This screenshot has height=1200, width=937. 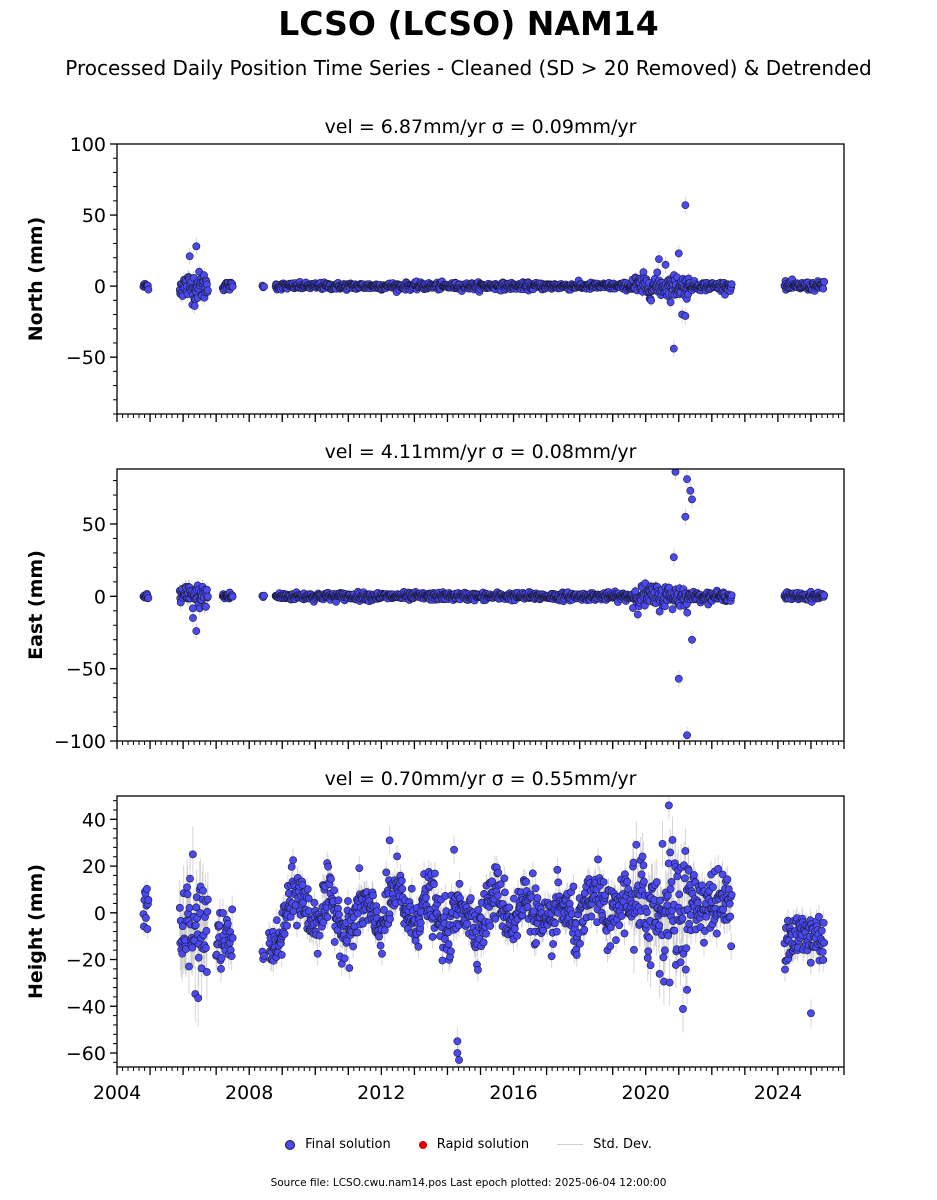 I want to click on y-tick-label: −100, so click(x=80, y=742).